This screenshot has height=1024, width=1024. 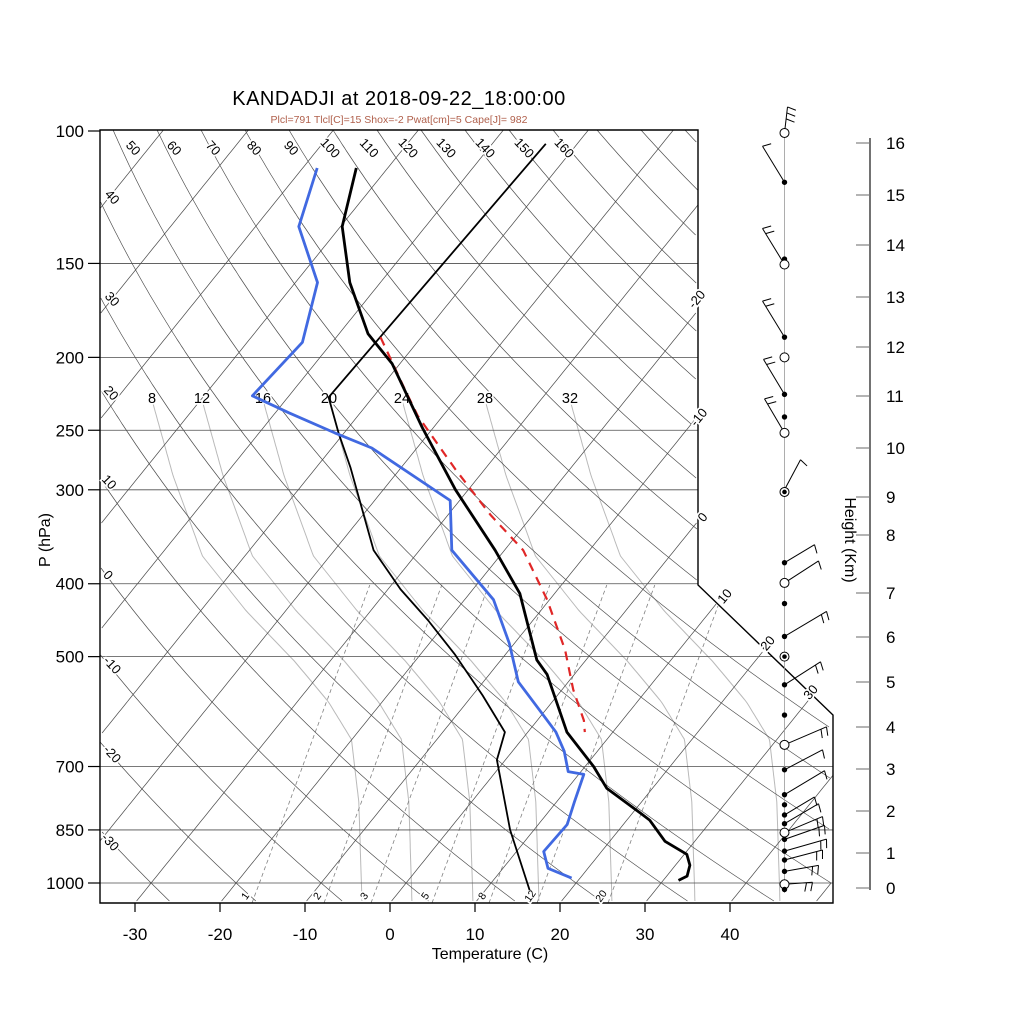 I want to click on height-tick-label: 0, so click(x=890, y=888).